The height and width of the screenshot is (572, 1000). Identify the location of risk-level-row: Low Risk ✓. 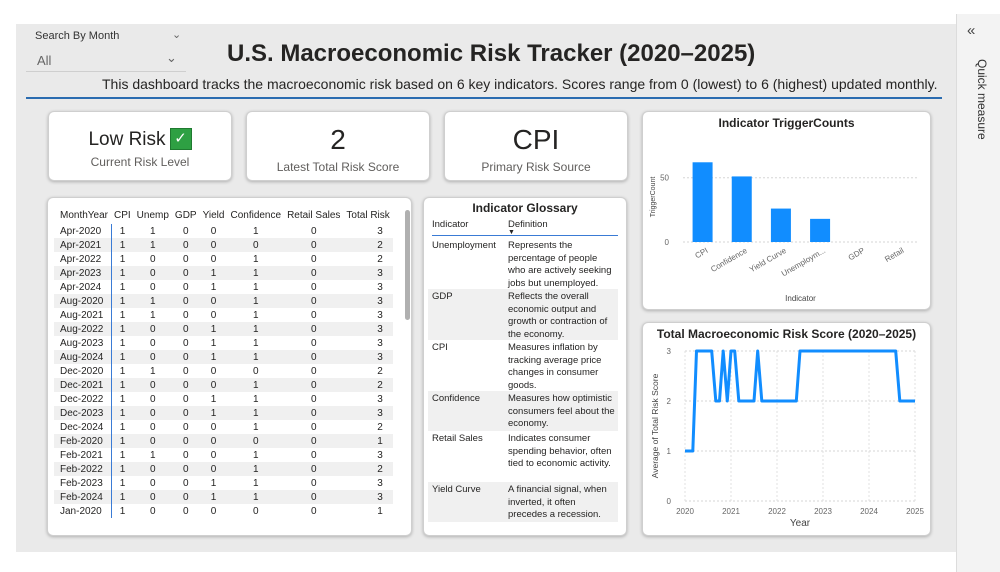
(140, 139).